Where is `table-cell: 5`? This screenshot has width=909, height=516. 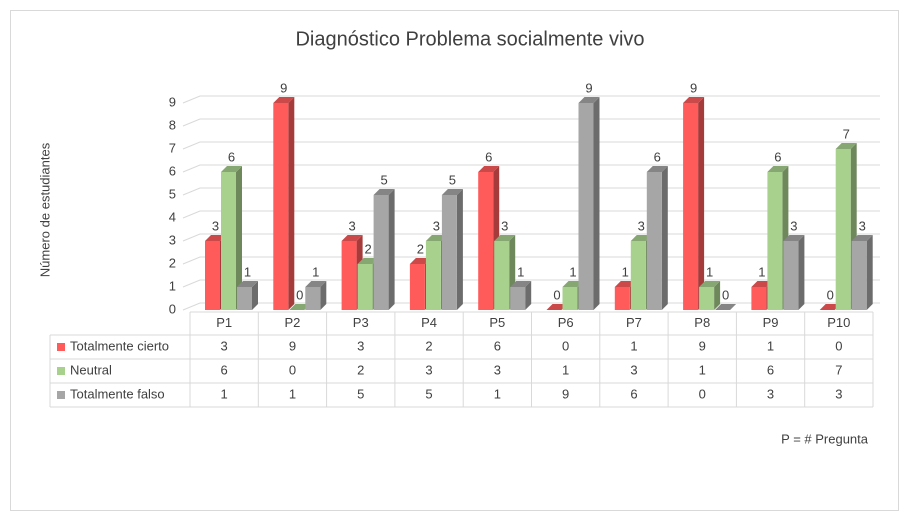
table-cell: 5 is located at coordinates (360, 393).